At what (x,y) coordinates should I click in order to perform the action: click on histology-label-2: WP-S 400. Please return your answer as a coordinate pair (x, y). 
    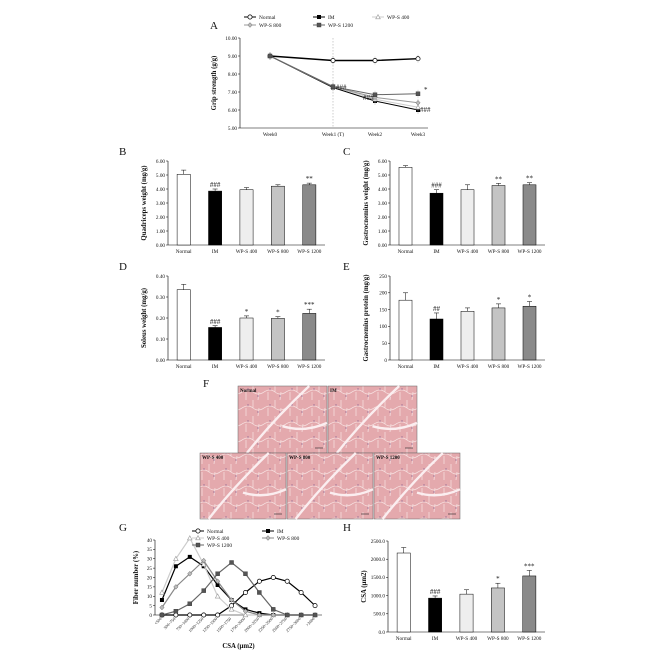
    Looking at the image, I should click on (213, 458).